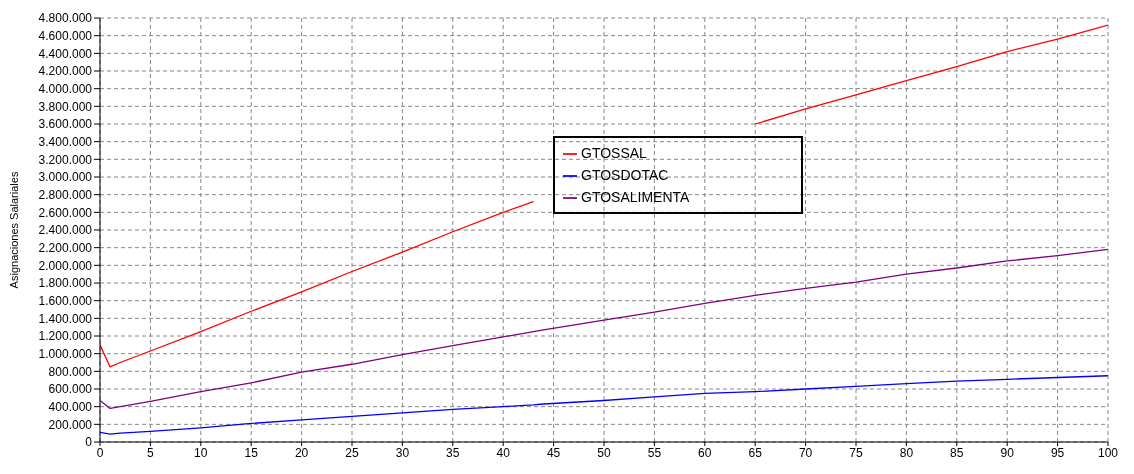 This screenshot has height=474, width=1134. I want to click on x-tick-label: 50, so click(604, 452).